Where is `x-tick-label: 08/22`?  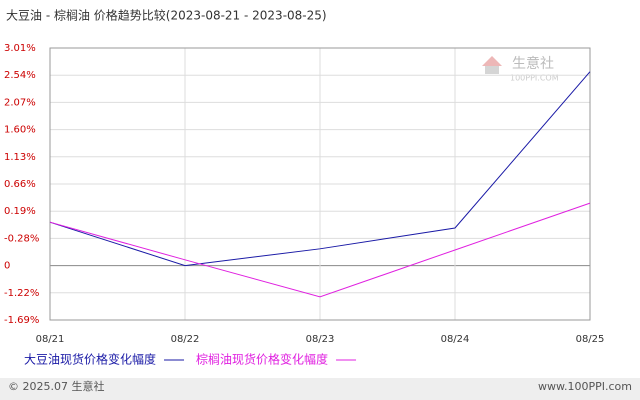
x-tick-label: 08/22 is located at coordinates (185, 339).